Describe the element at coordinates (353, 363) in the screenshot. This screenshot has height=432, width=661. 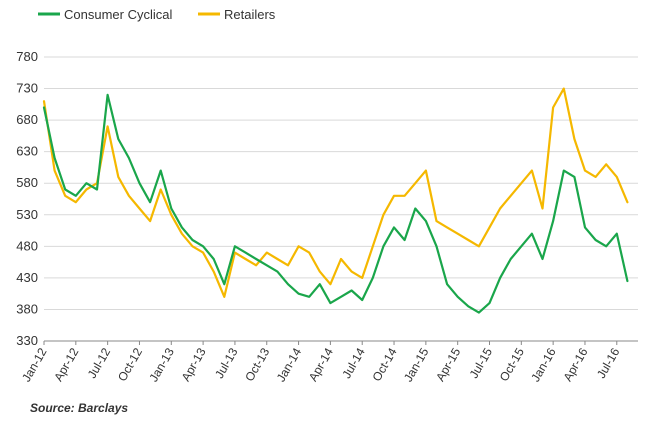
I see `x-tick-label-10: Jul-14` at that location.